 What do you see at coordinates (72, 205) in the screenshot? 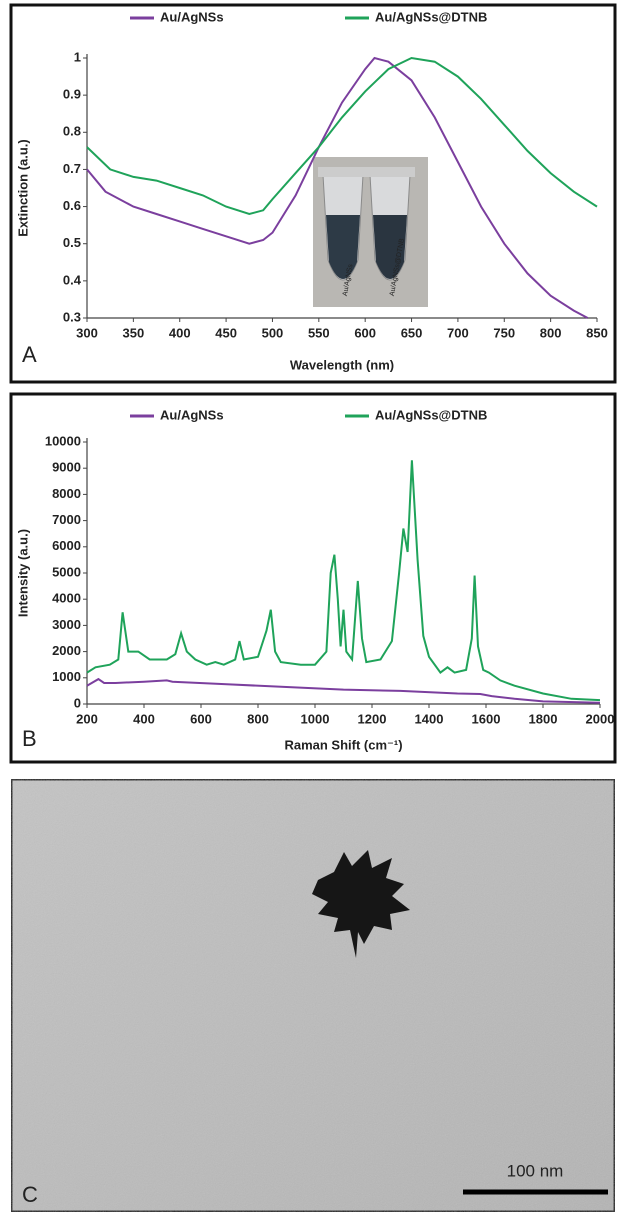
I see `y-tick-label: 0.6` at bounding box center [72, 205].